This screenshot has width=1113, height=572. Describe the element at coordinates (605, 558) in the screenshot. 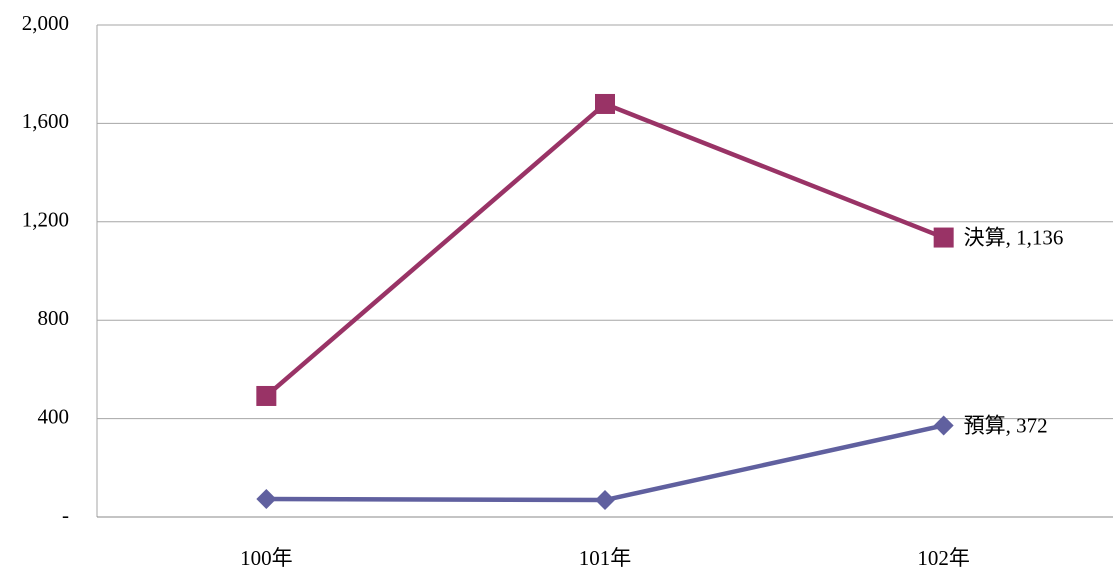

I see `x-tick-label: 101年` at that location.